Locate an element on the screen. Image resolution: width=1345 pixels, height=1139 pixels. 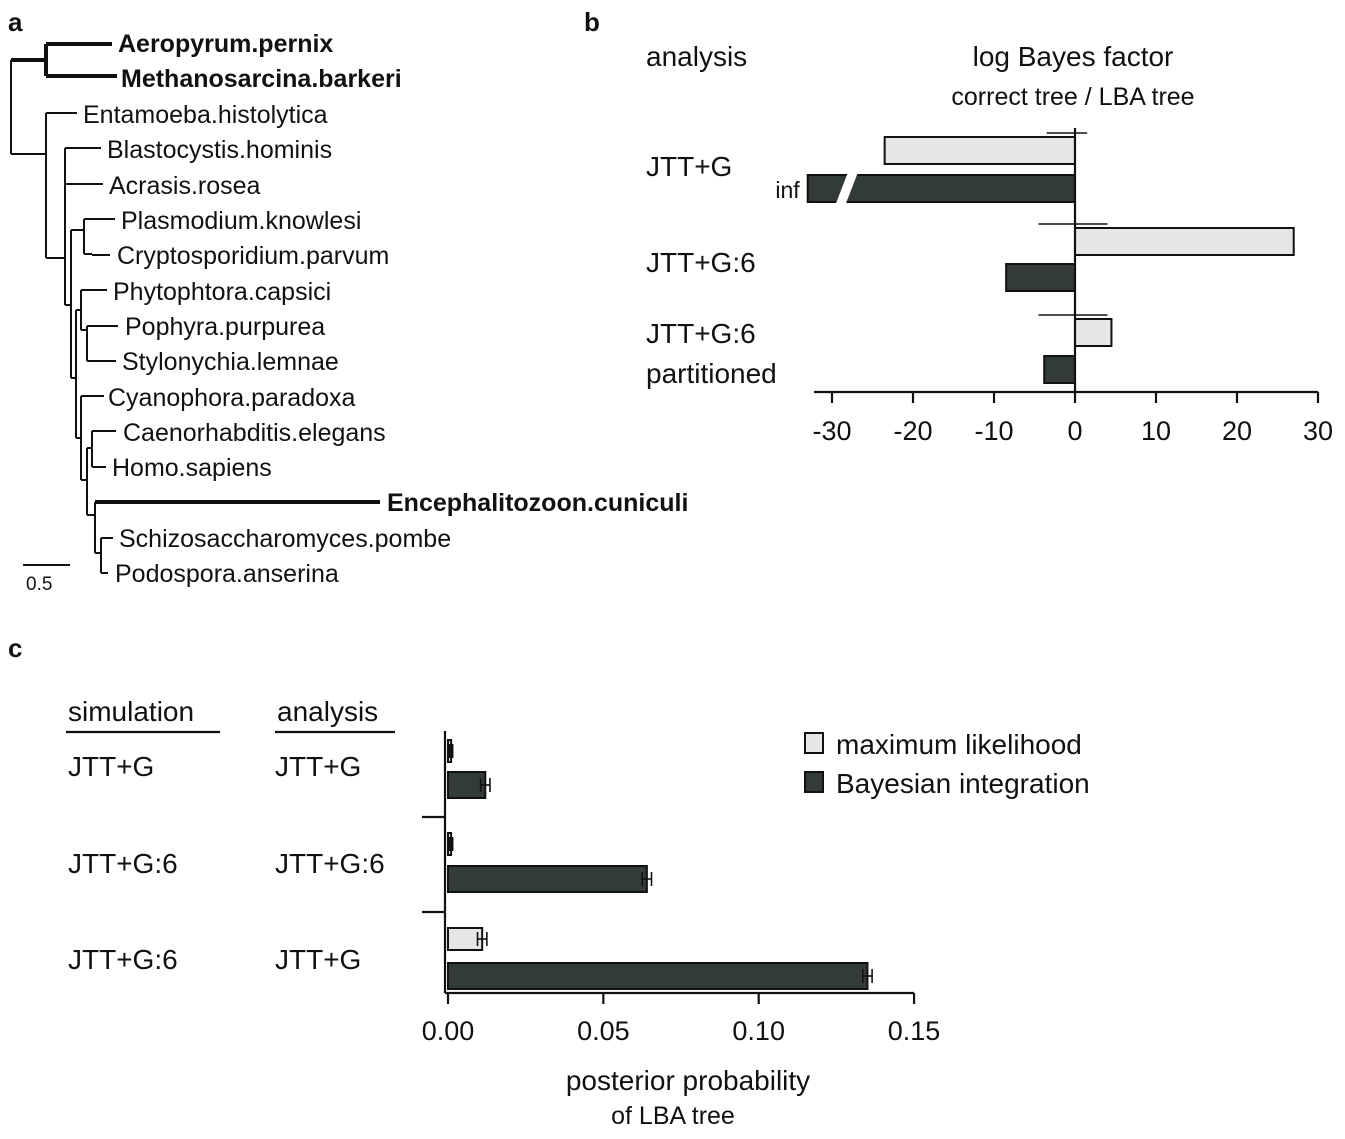
axis-break-mark is located at coordinates (846, 188).